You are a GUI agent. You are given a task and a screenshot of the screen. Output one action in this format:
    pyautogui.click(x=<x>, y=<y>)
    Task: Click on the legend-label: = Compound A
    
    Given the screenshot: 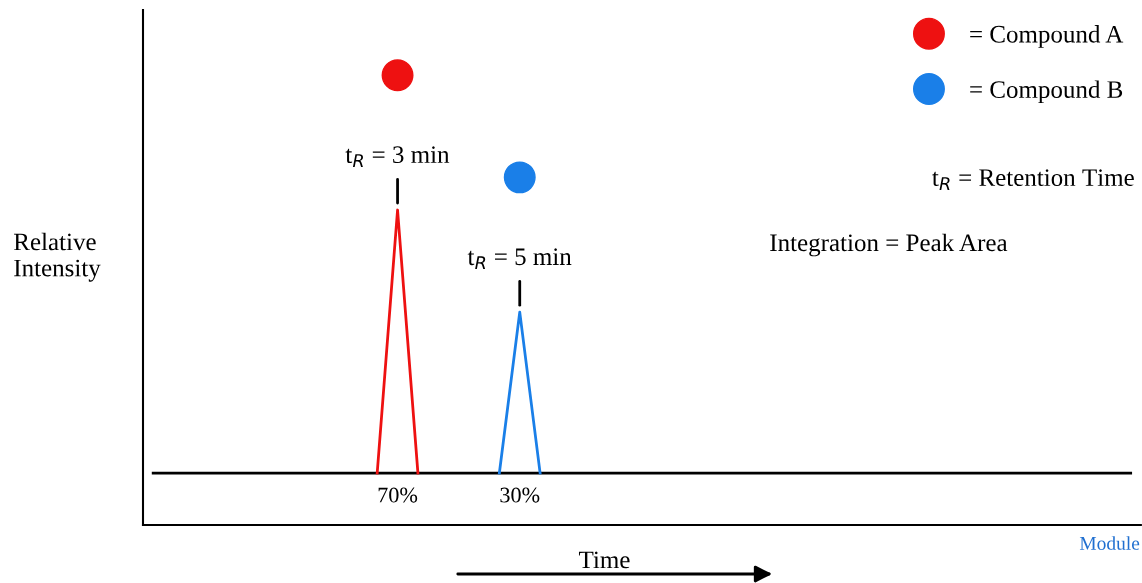 What is the action you would take?
    pyautogui.click(x=1047, y=36)
    